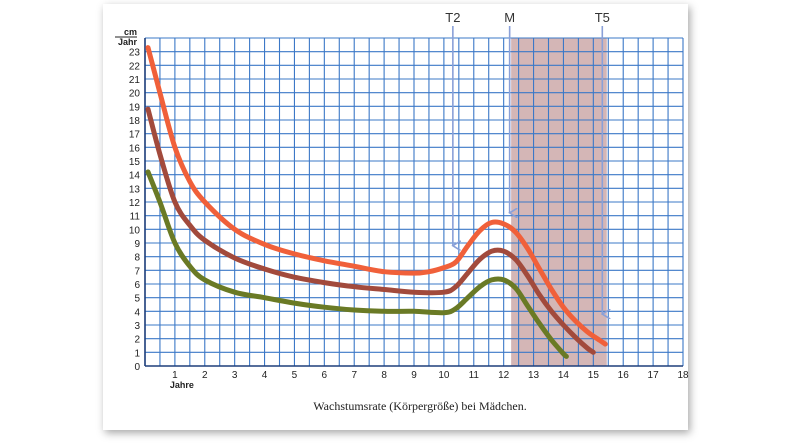  I want to click on y-tick-label: 15, so click(135, 162).